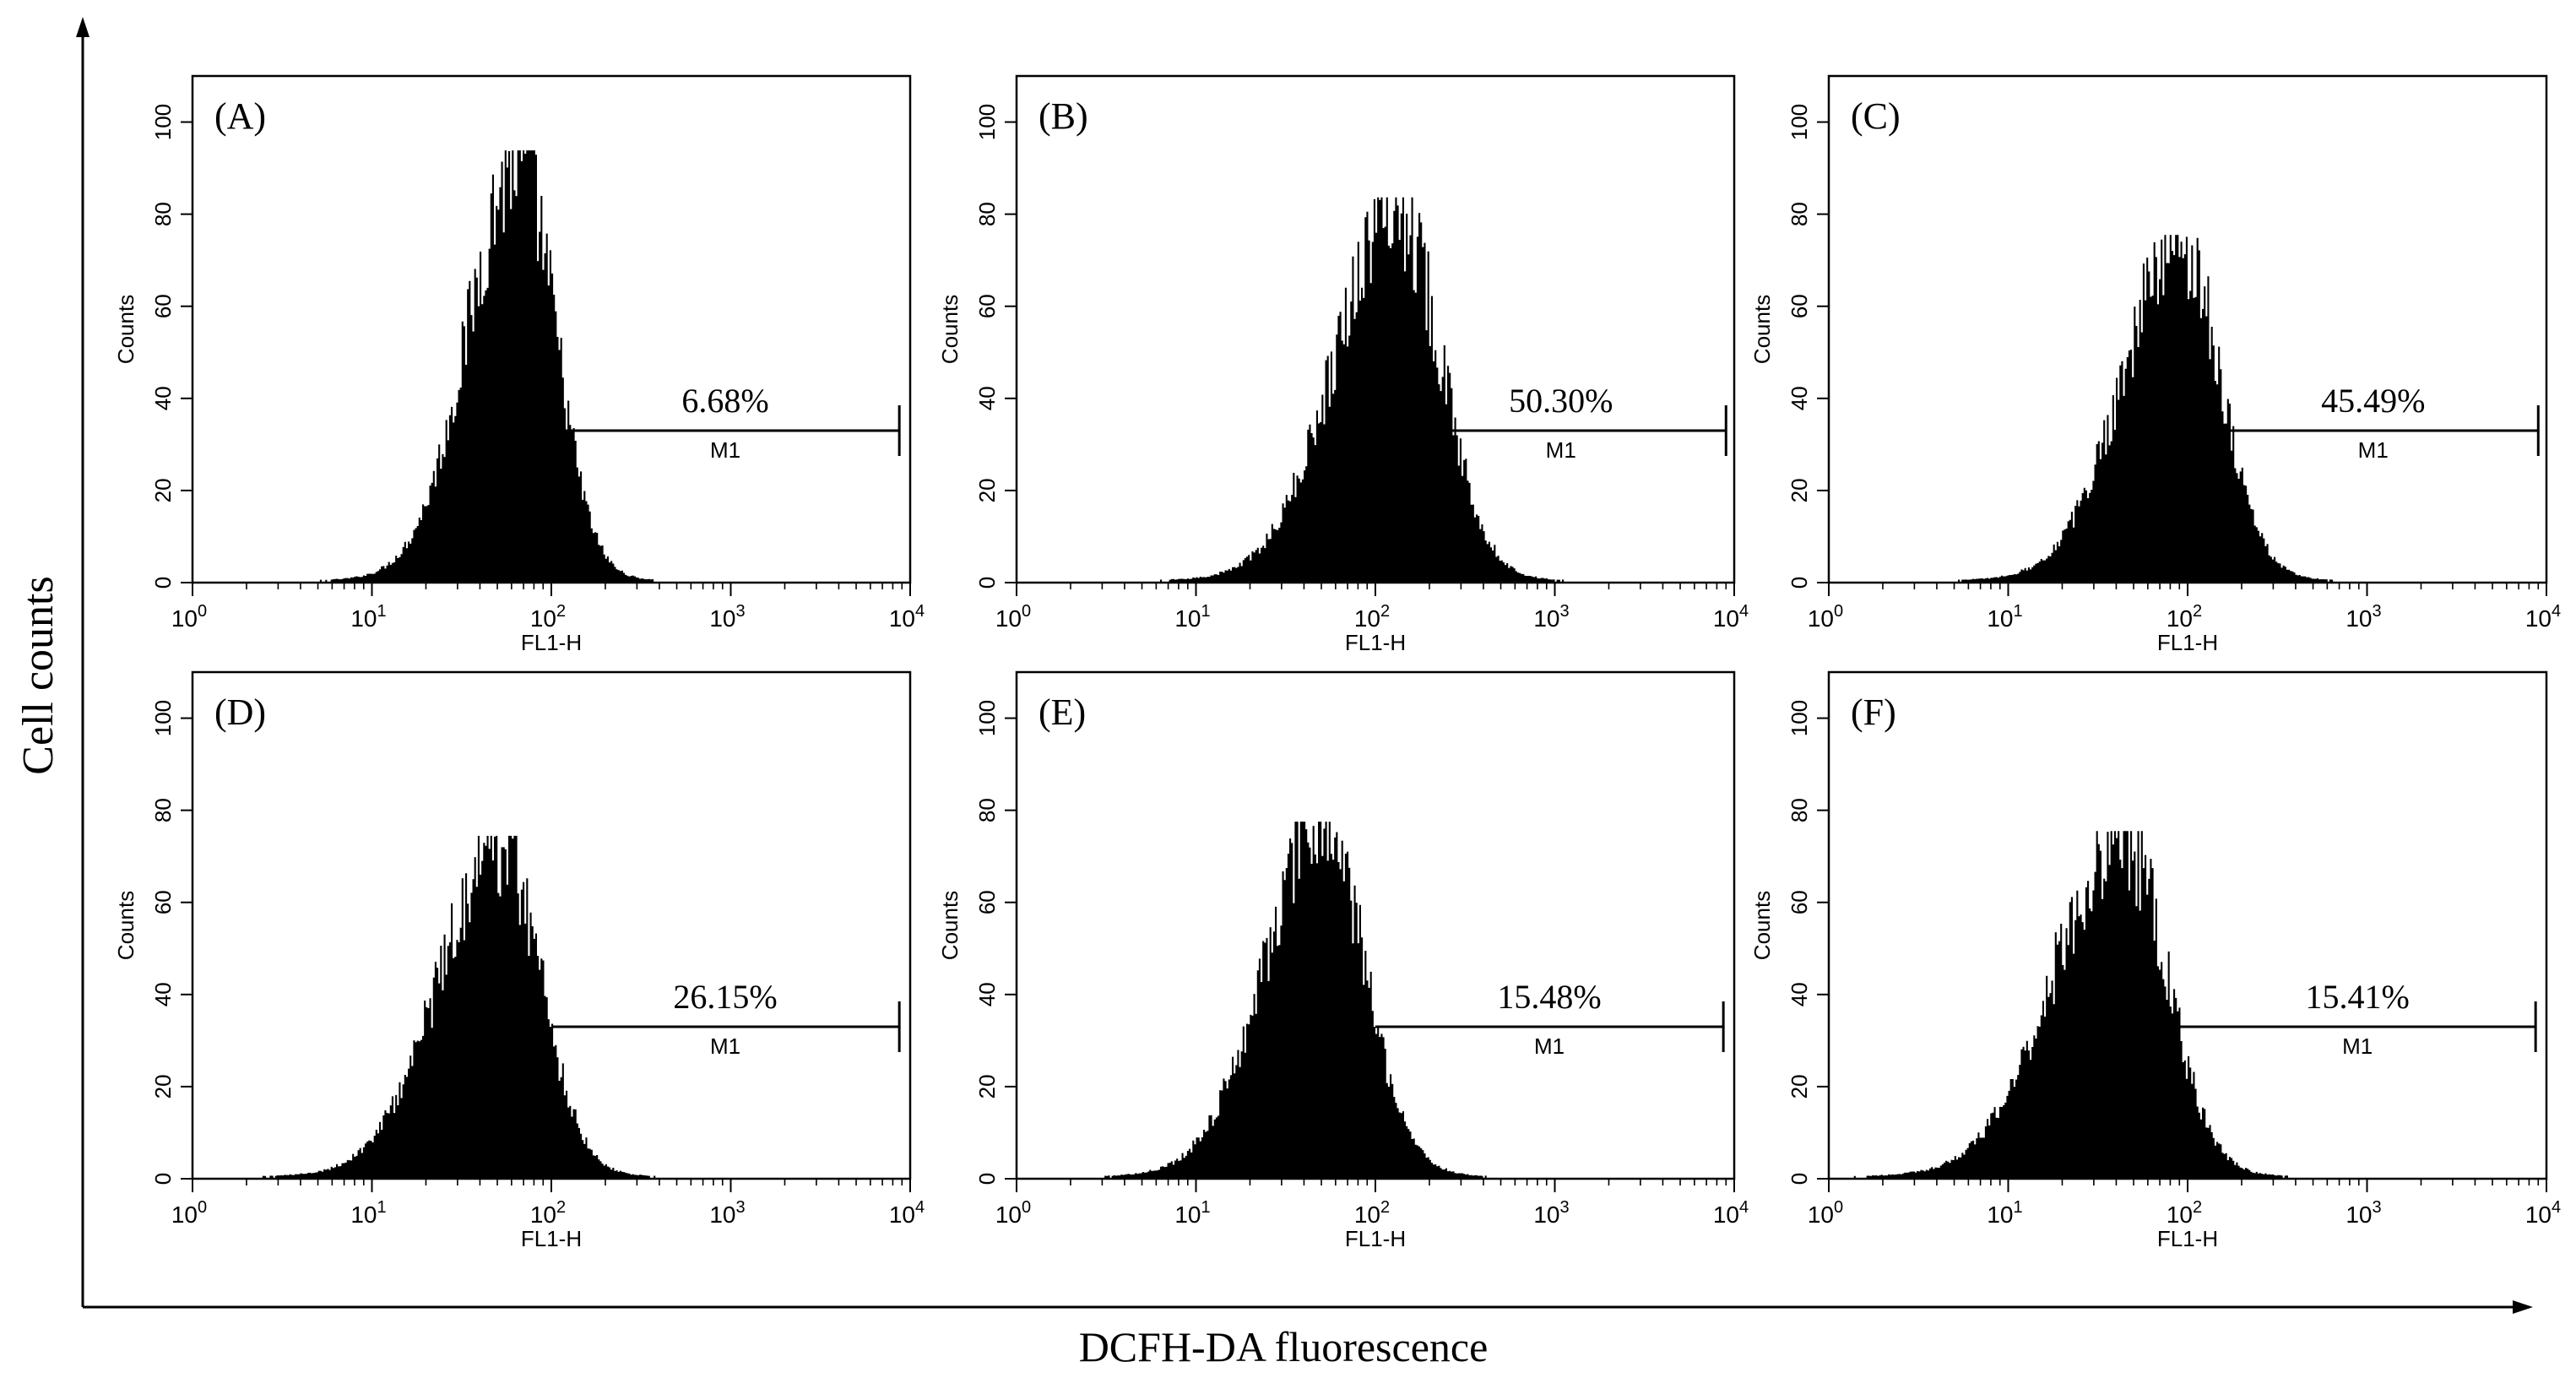 This screenshot has width=2576, height=1378. What do you see at coordinates (240, 116) in the screenshot?
I see `panel-label: (A)` at bounding box center [240, 116].